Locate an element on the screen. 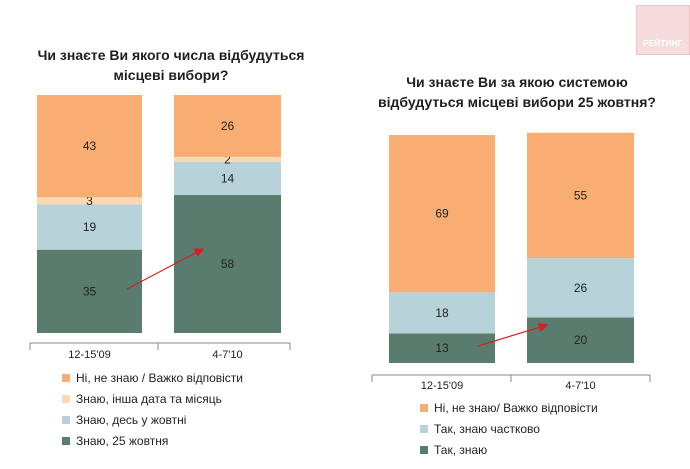 This screenshot has height=469, width=690. chart-1-bar-2-label-3: 2 is located at coordinates (227, 159).